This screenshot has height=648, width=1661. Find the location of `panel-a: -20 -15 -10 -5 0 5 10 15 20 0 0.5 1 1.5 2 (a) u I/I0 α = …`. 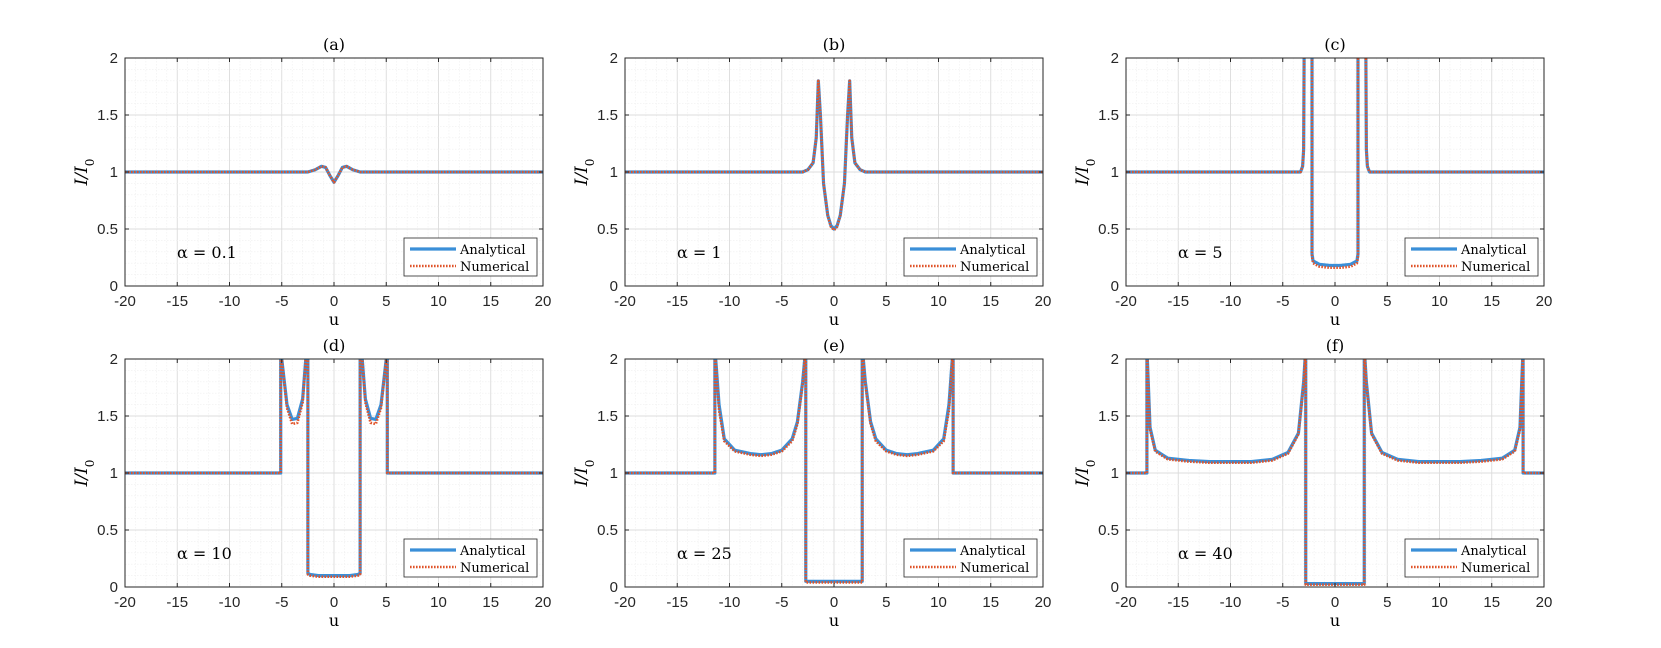

panel-a: -20 -15 -10 -5 0 5 10 15 20 0 0.5 1 1.5 2 (a) u I/I0 α = … is located at coordinates (311, 182).